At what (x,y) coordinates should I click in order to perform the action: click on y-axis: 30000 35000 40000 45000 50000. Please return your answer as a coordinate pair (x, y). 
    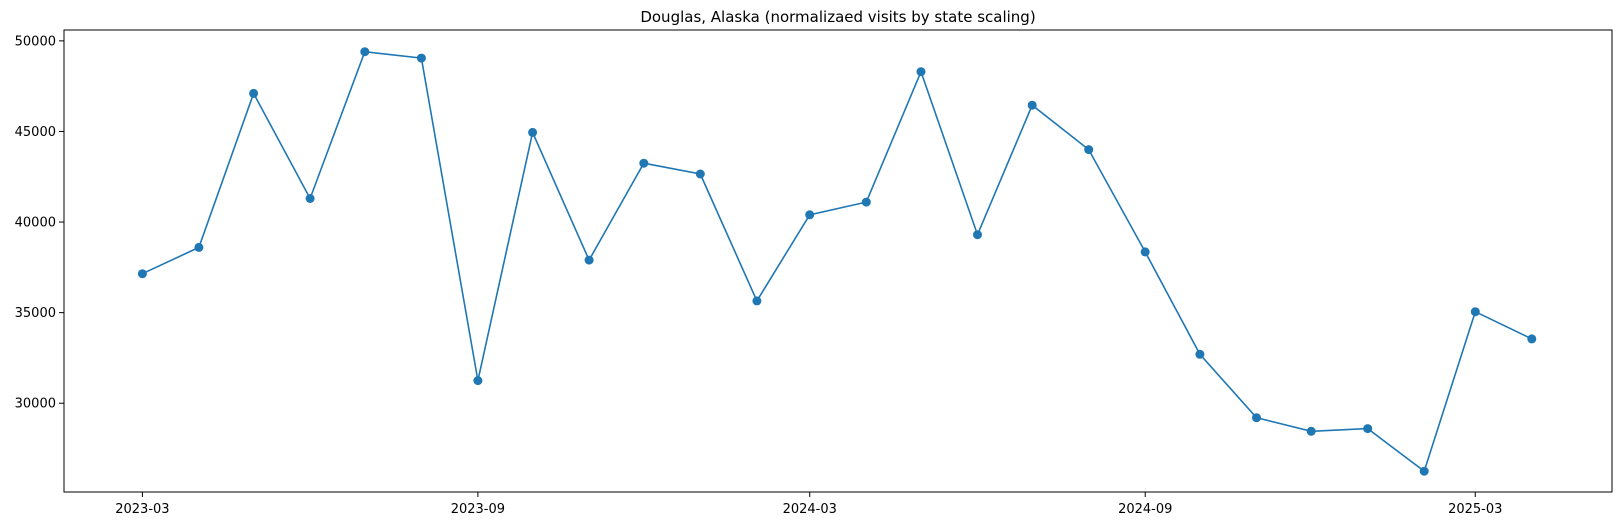
    Looking at the image, I should click on (39, 223).